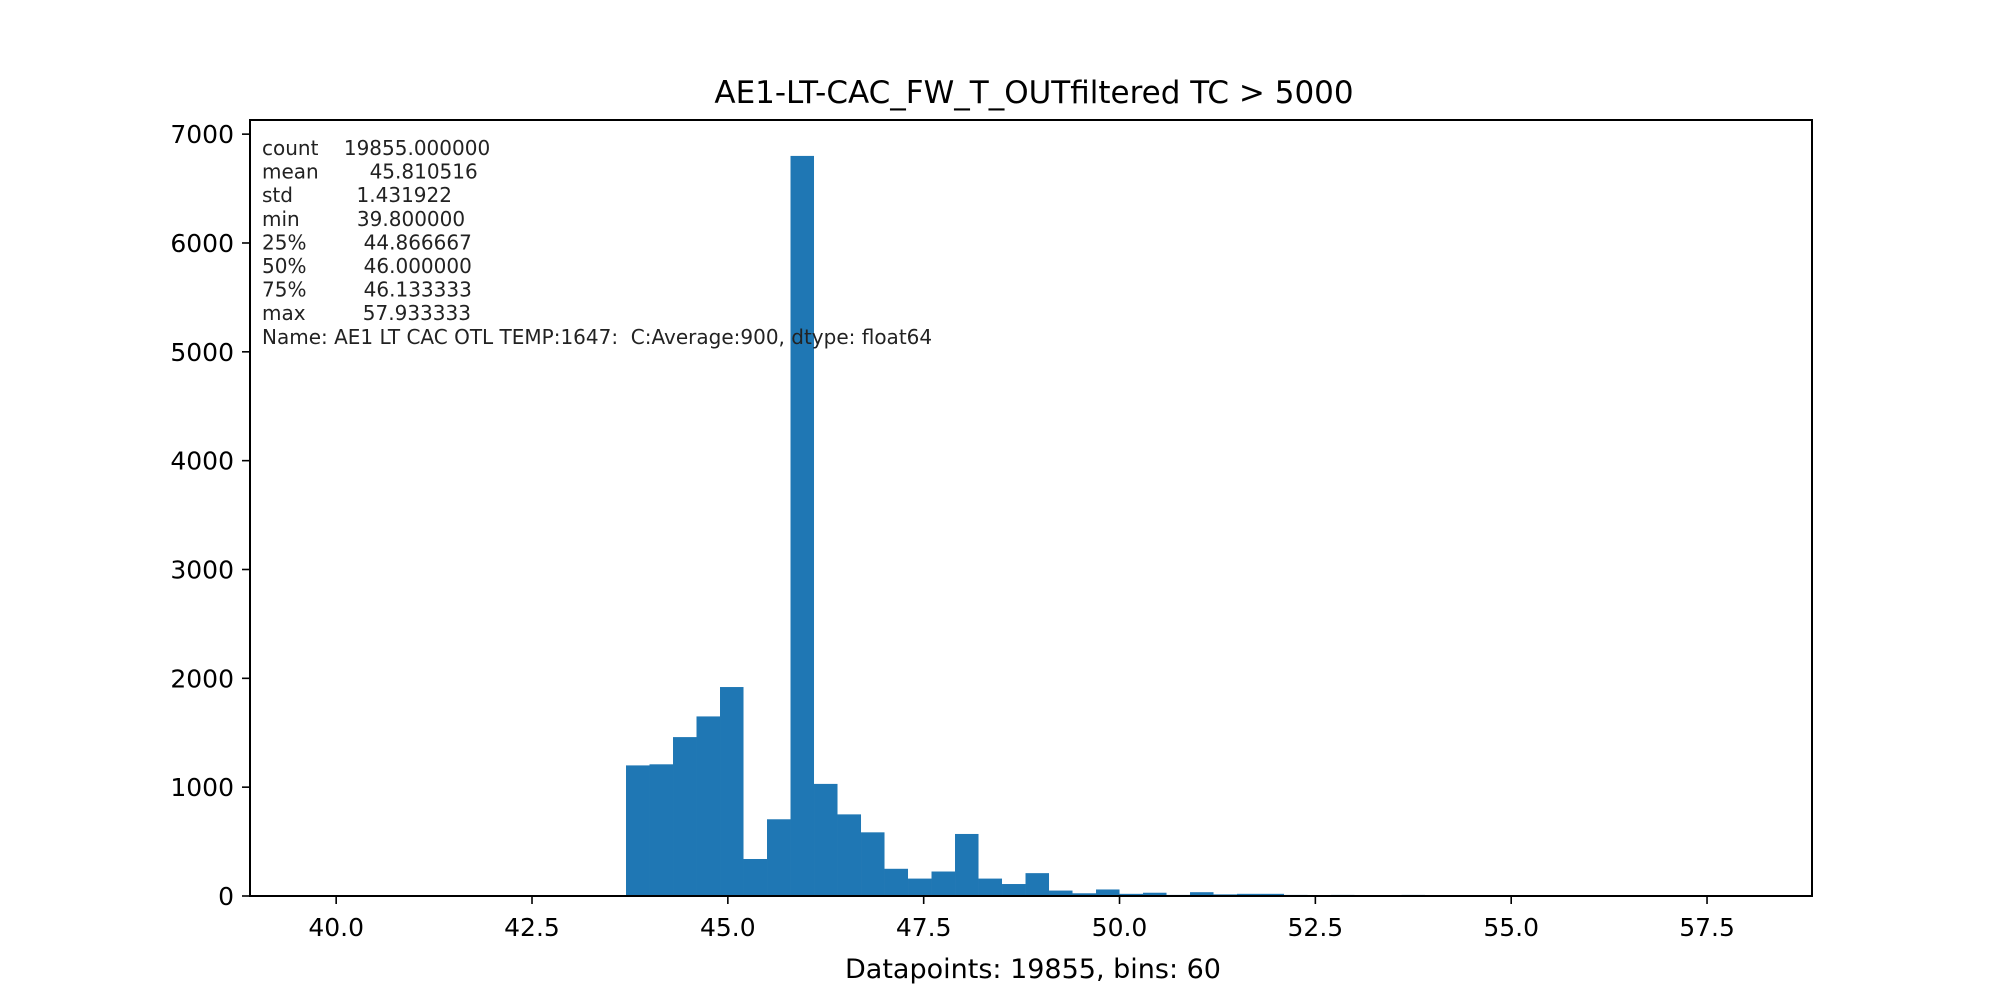 The width and height of the screenshot is (2000, 1000). What do you see at coordinates (367, 242) in the screenshot?
I see `stats-line-4: 25% 44.866667` at bounding box center [367, 242].